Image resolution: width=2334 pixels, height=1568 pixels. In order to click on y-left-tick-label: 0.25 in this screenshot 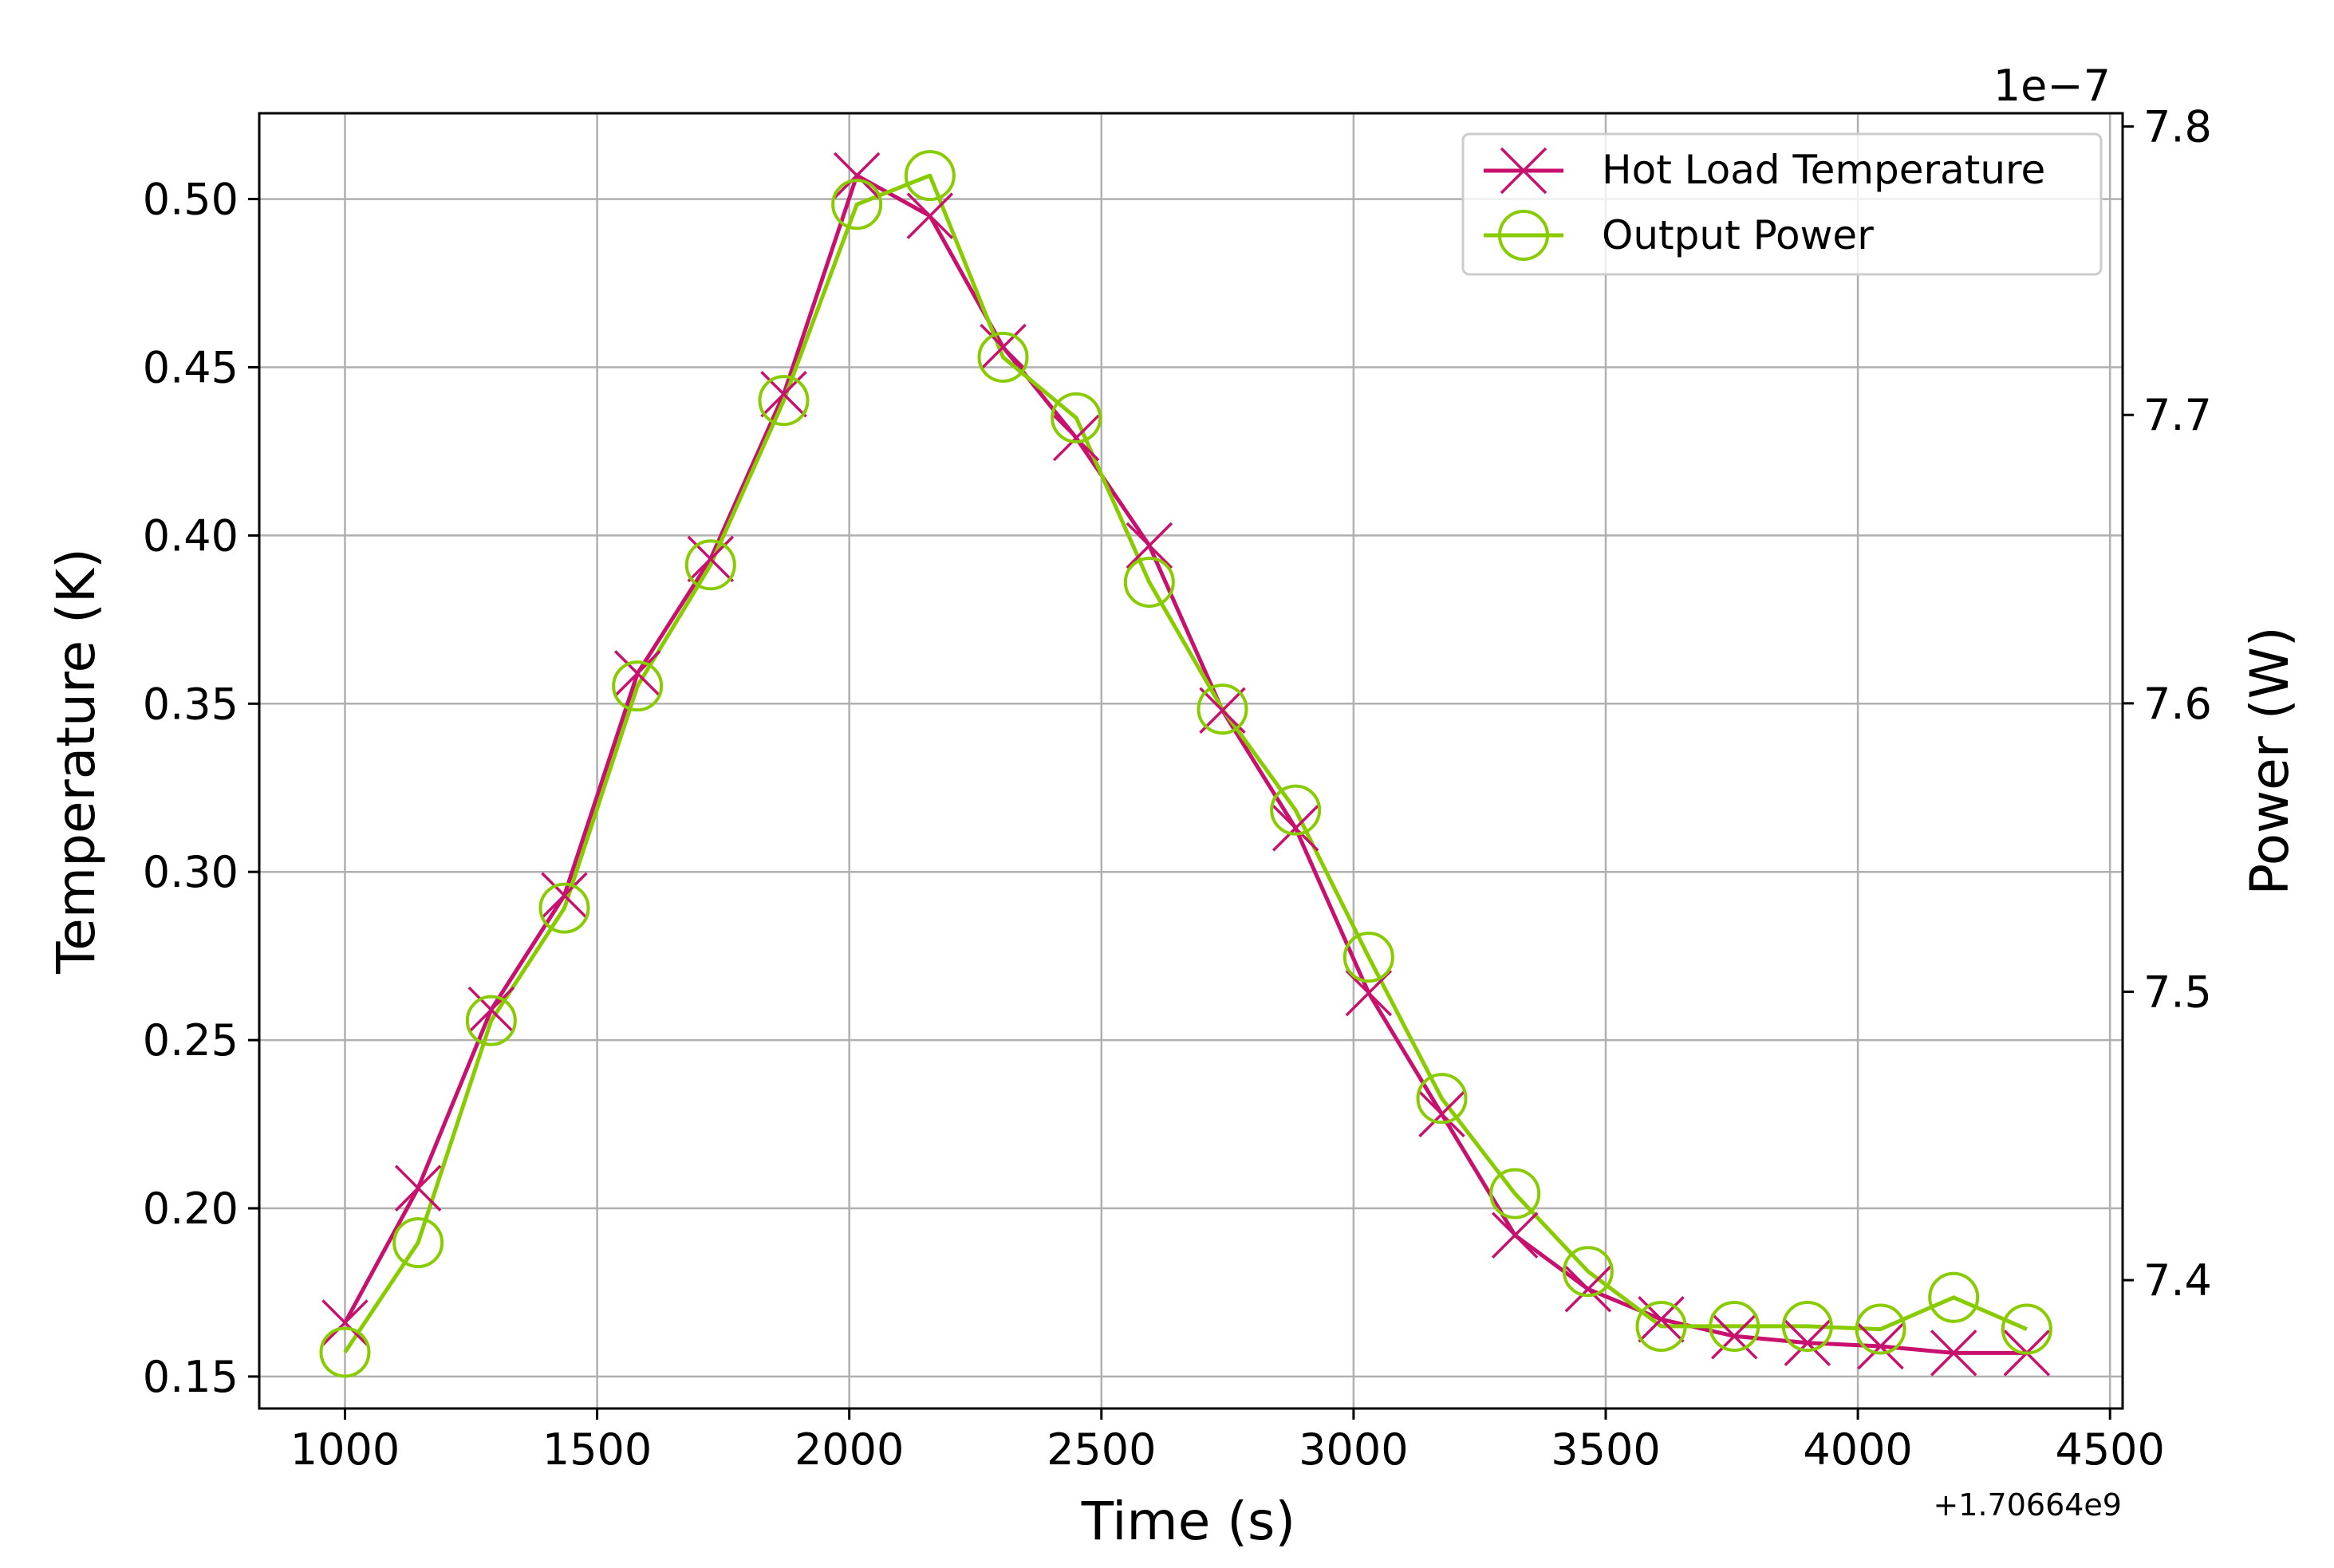, I will do `click(191, 1040)`.